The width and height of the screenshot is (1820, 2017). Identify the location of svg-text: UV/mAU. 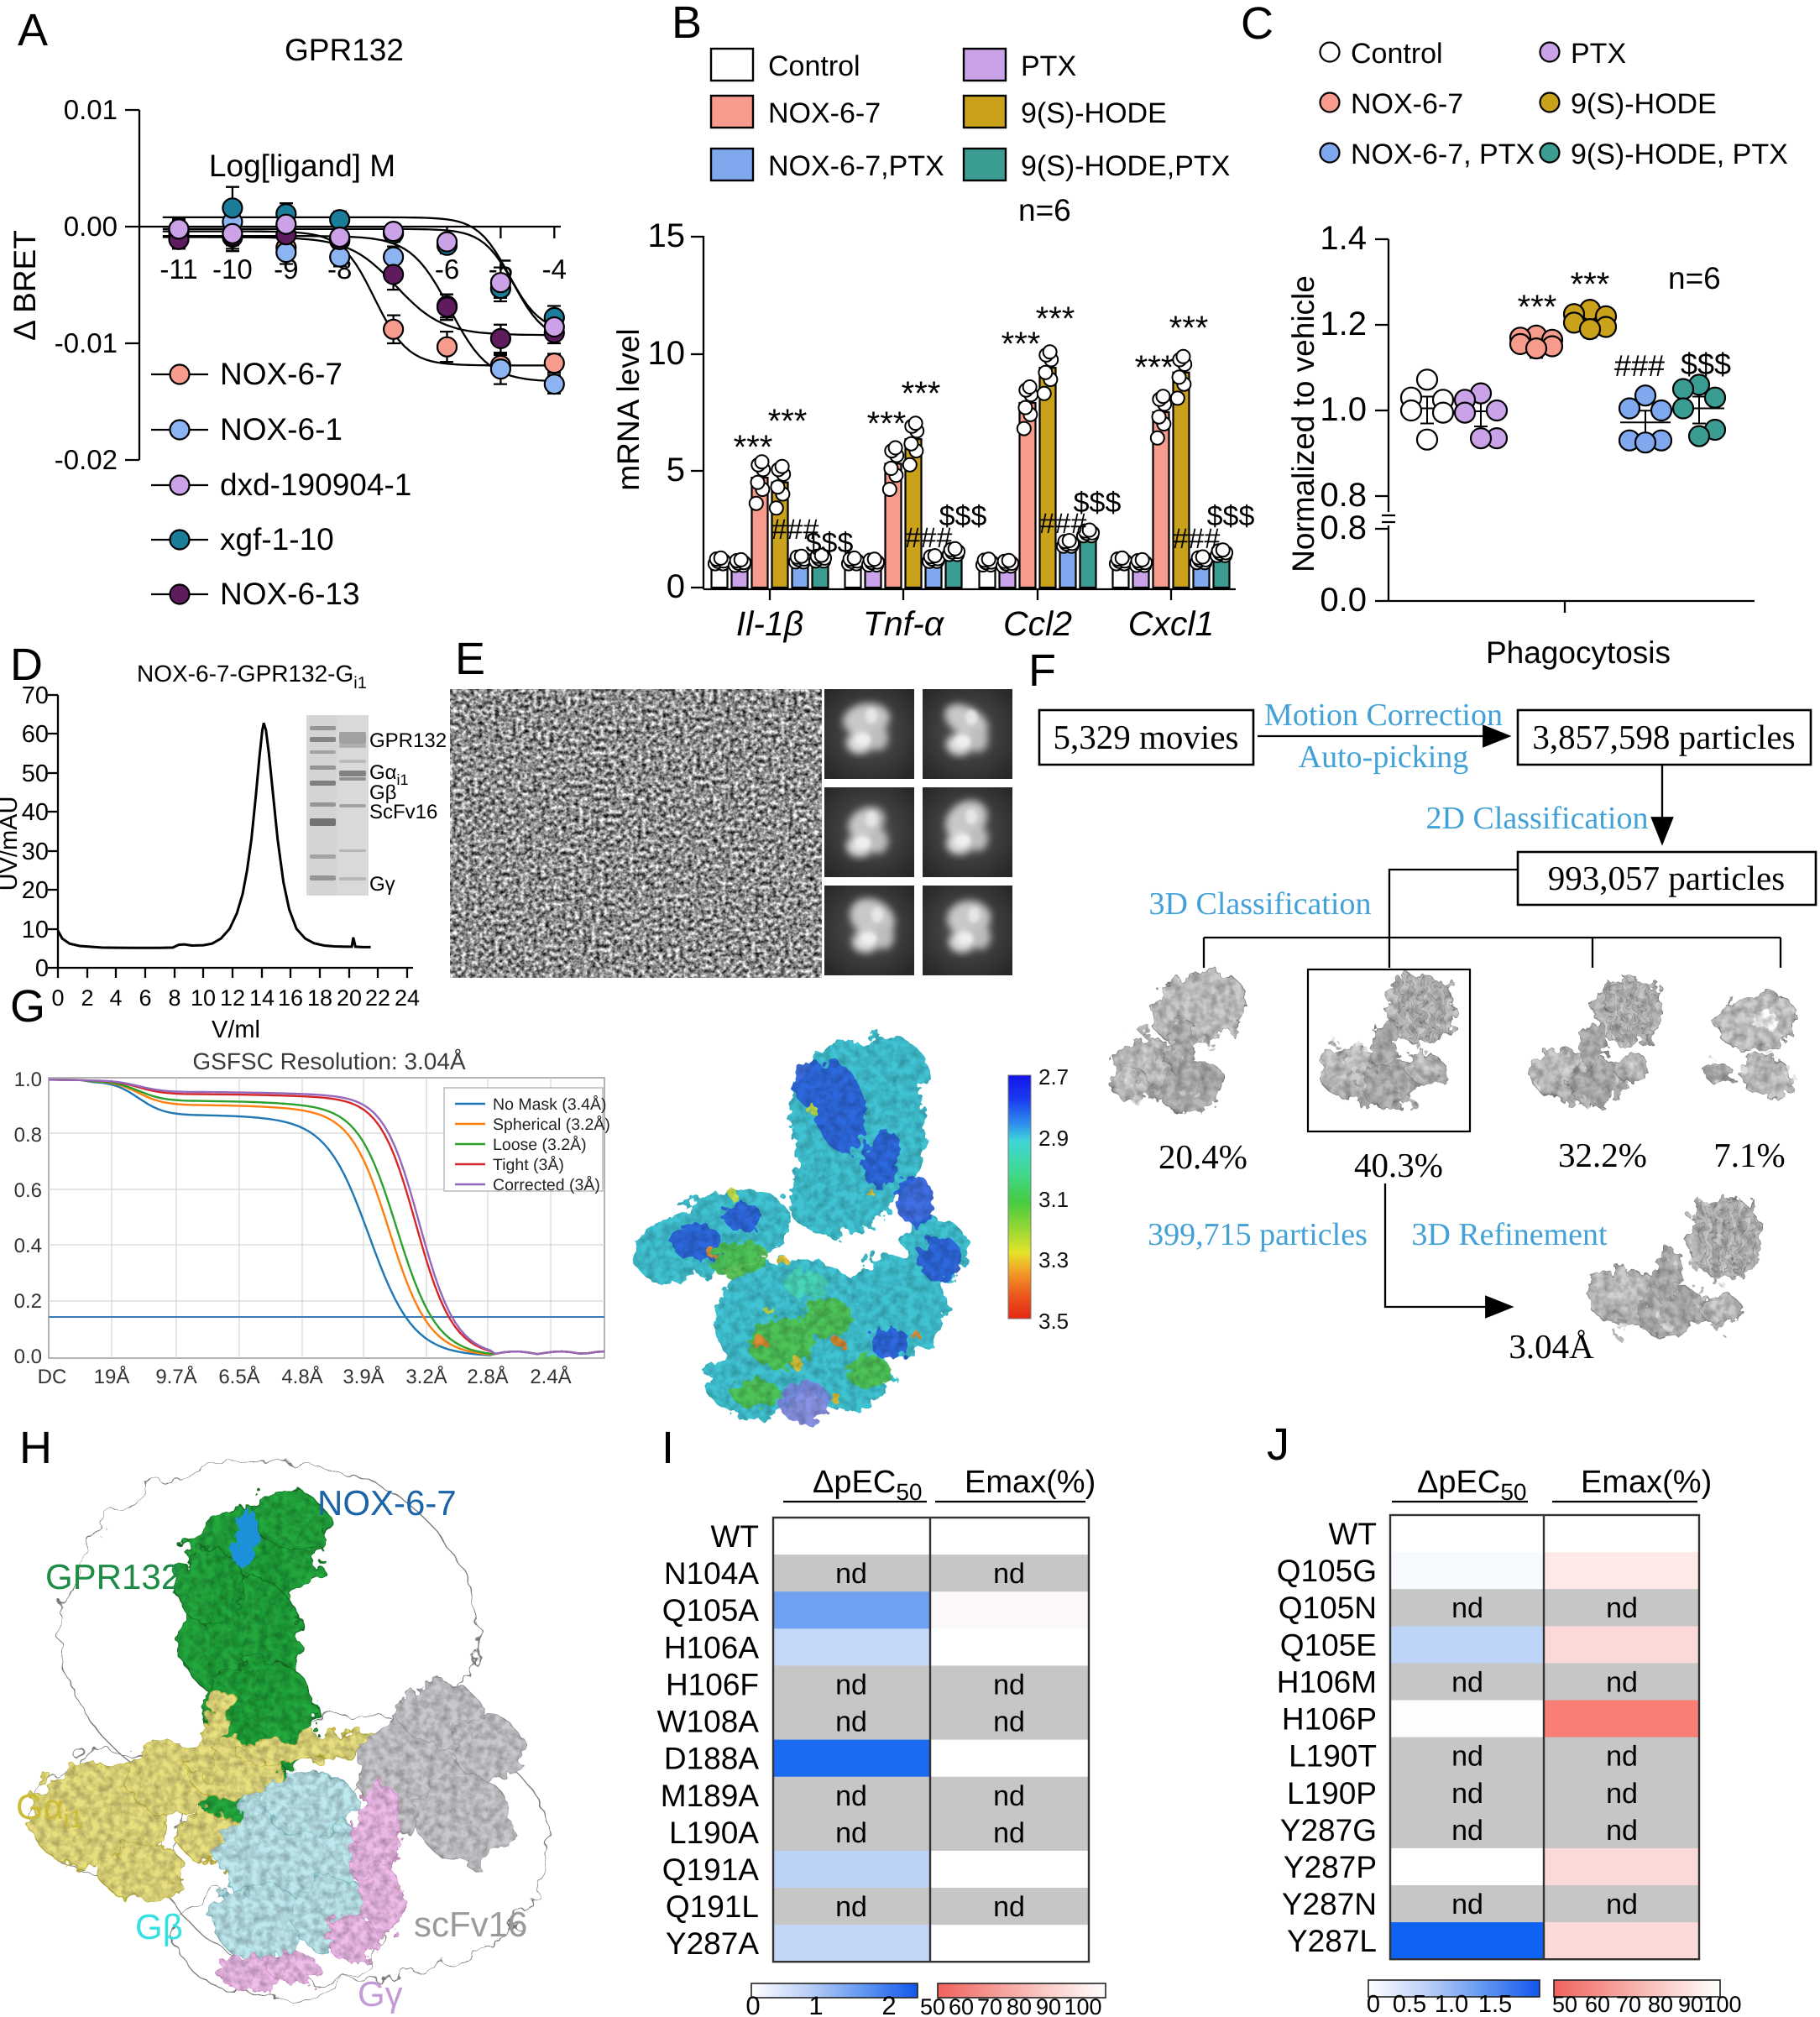
(11, 844).